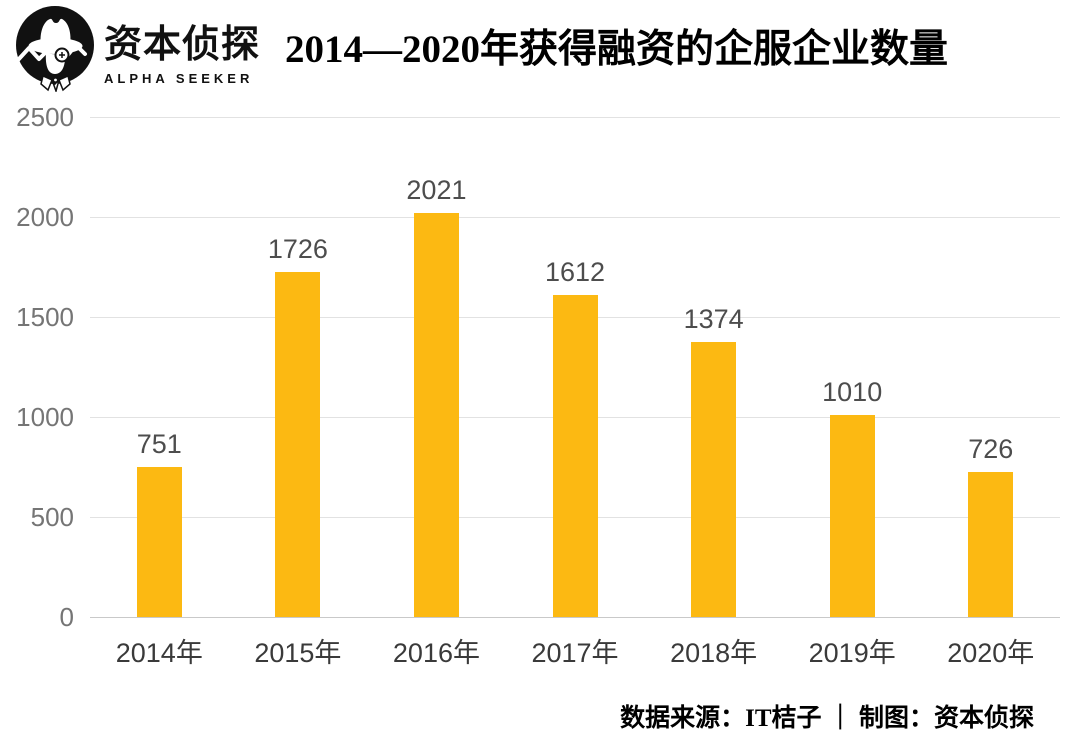 The width and height of the screenshot is (1080, 752). Describe the element at coordinates (575, 653) in the screenshot. I see `x-tick-label: 2017年` at that location.